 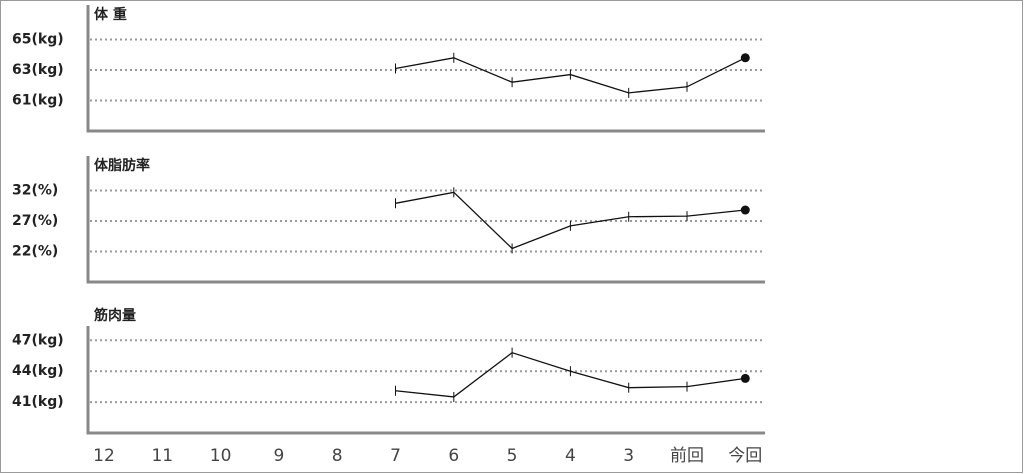 I want to click on x-tick-label: 10, so click(x=221, y=456).